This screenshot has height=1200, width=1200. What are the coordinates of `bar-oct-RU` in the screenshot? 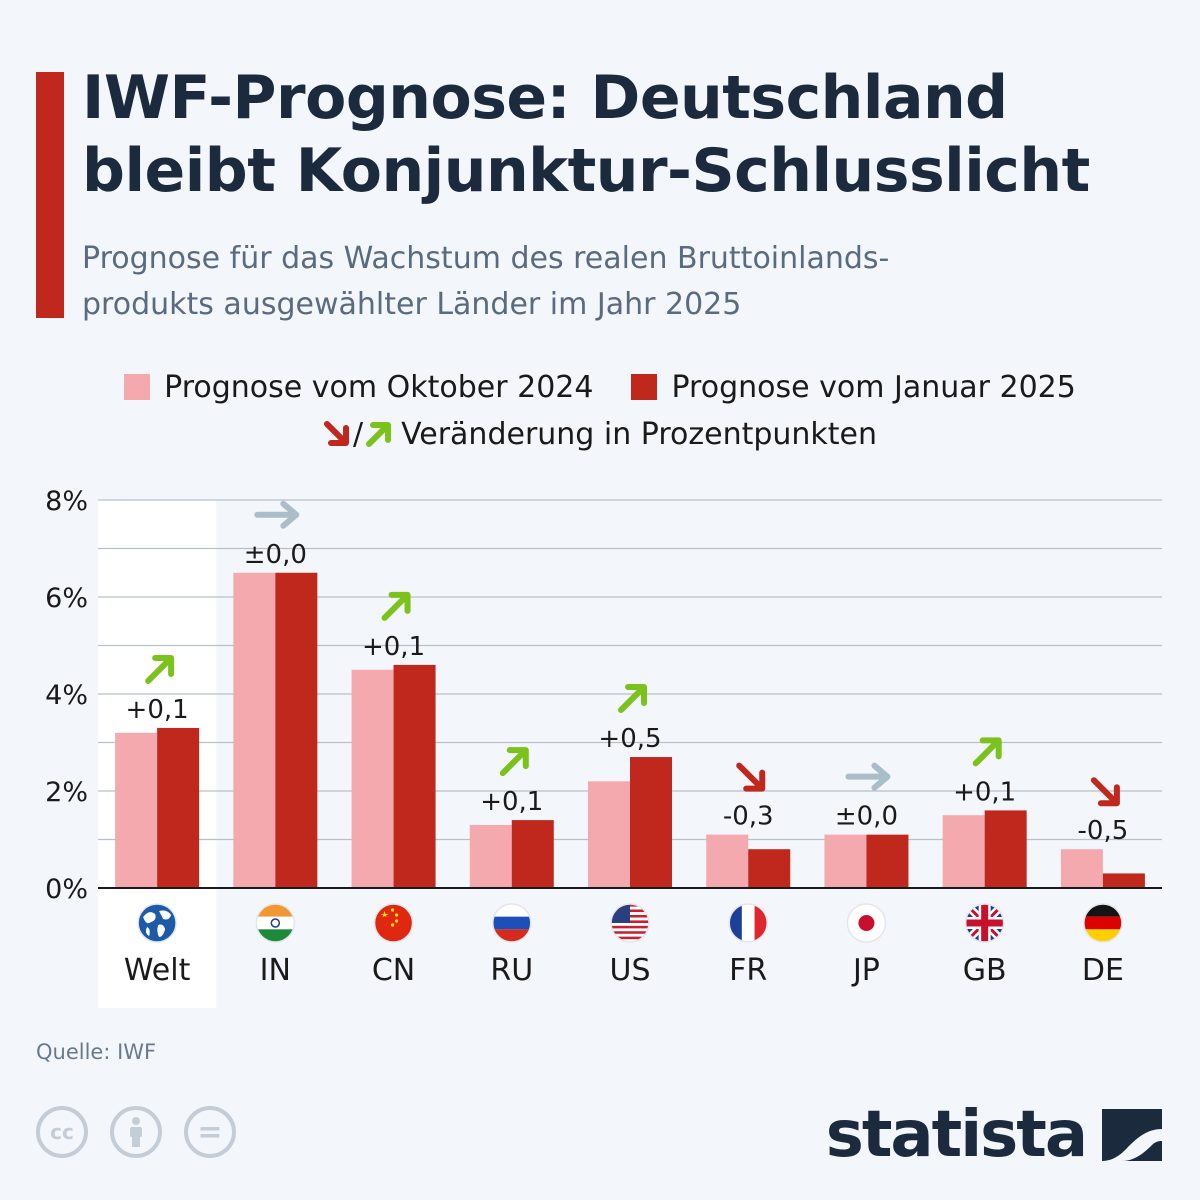 It's located at (490, 856).